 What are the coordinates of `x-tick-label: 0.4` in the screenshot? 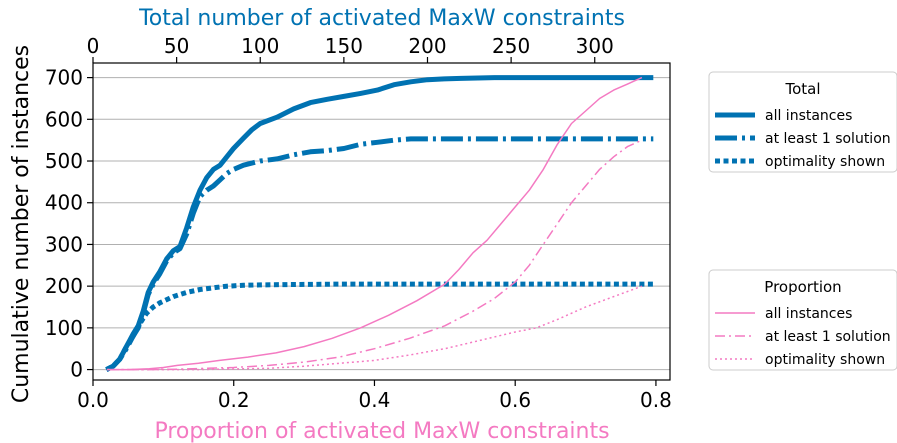 It's located at (375, 400).